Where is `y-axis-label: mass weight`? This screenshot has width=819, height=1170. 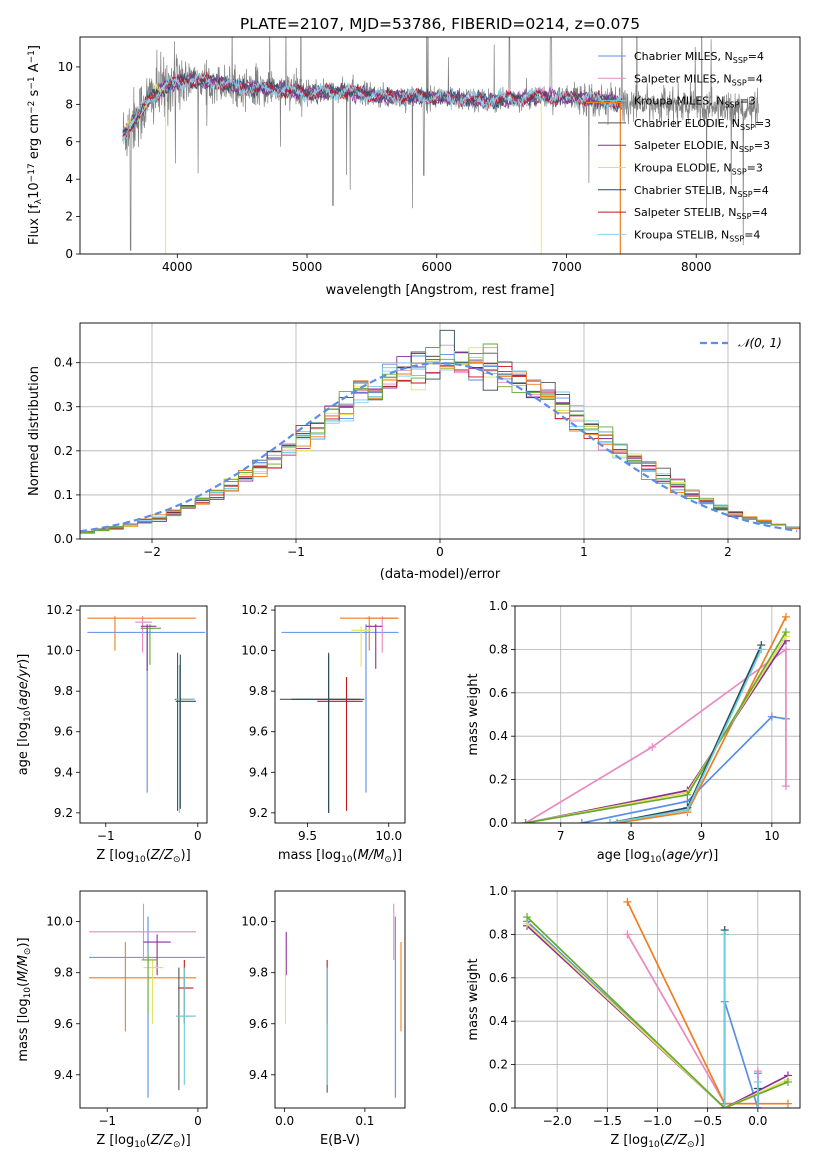 y-axis-label: mass weight is located at coordinates (473, 714).